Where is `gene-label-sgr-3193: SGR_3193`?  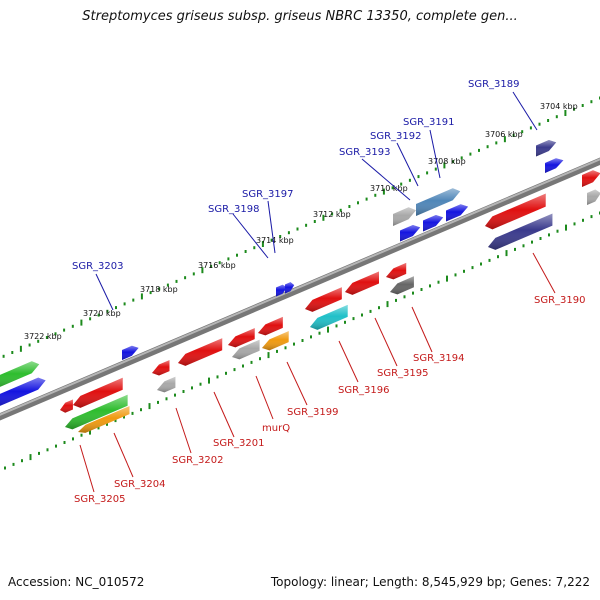
gene-label-sgr-3193: SGR_3193 is located at coordinates (365, 152).